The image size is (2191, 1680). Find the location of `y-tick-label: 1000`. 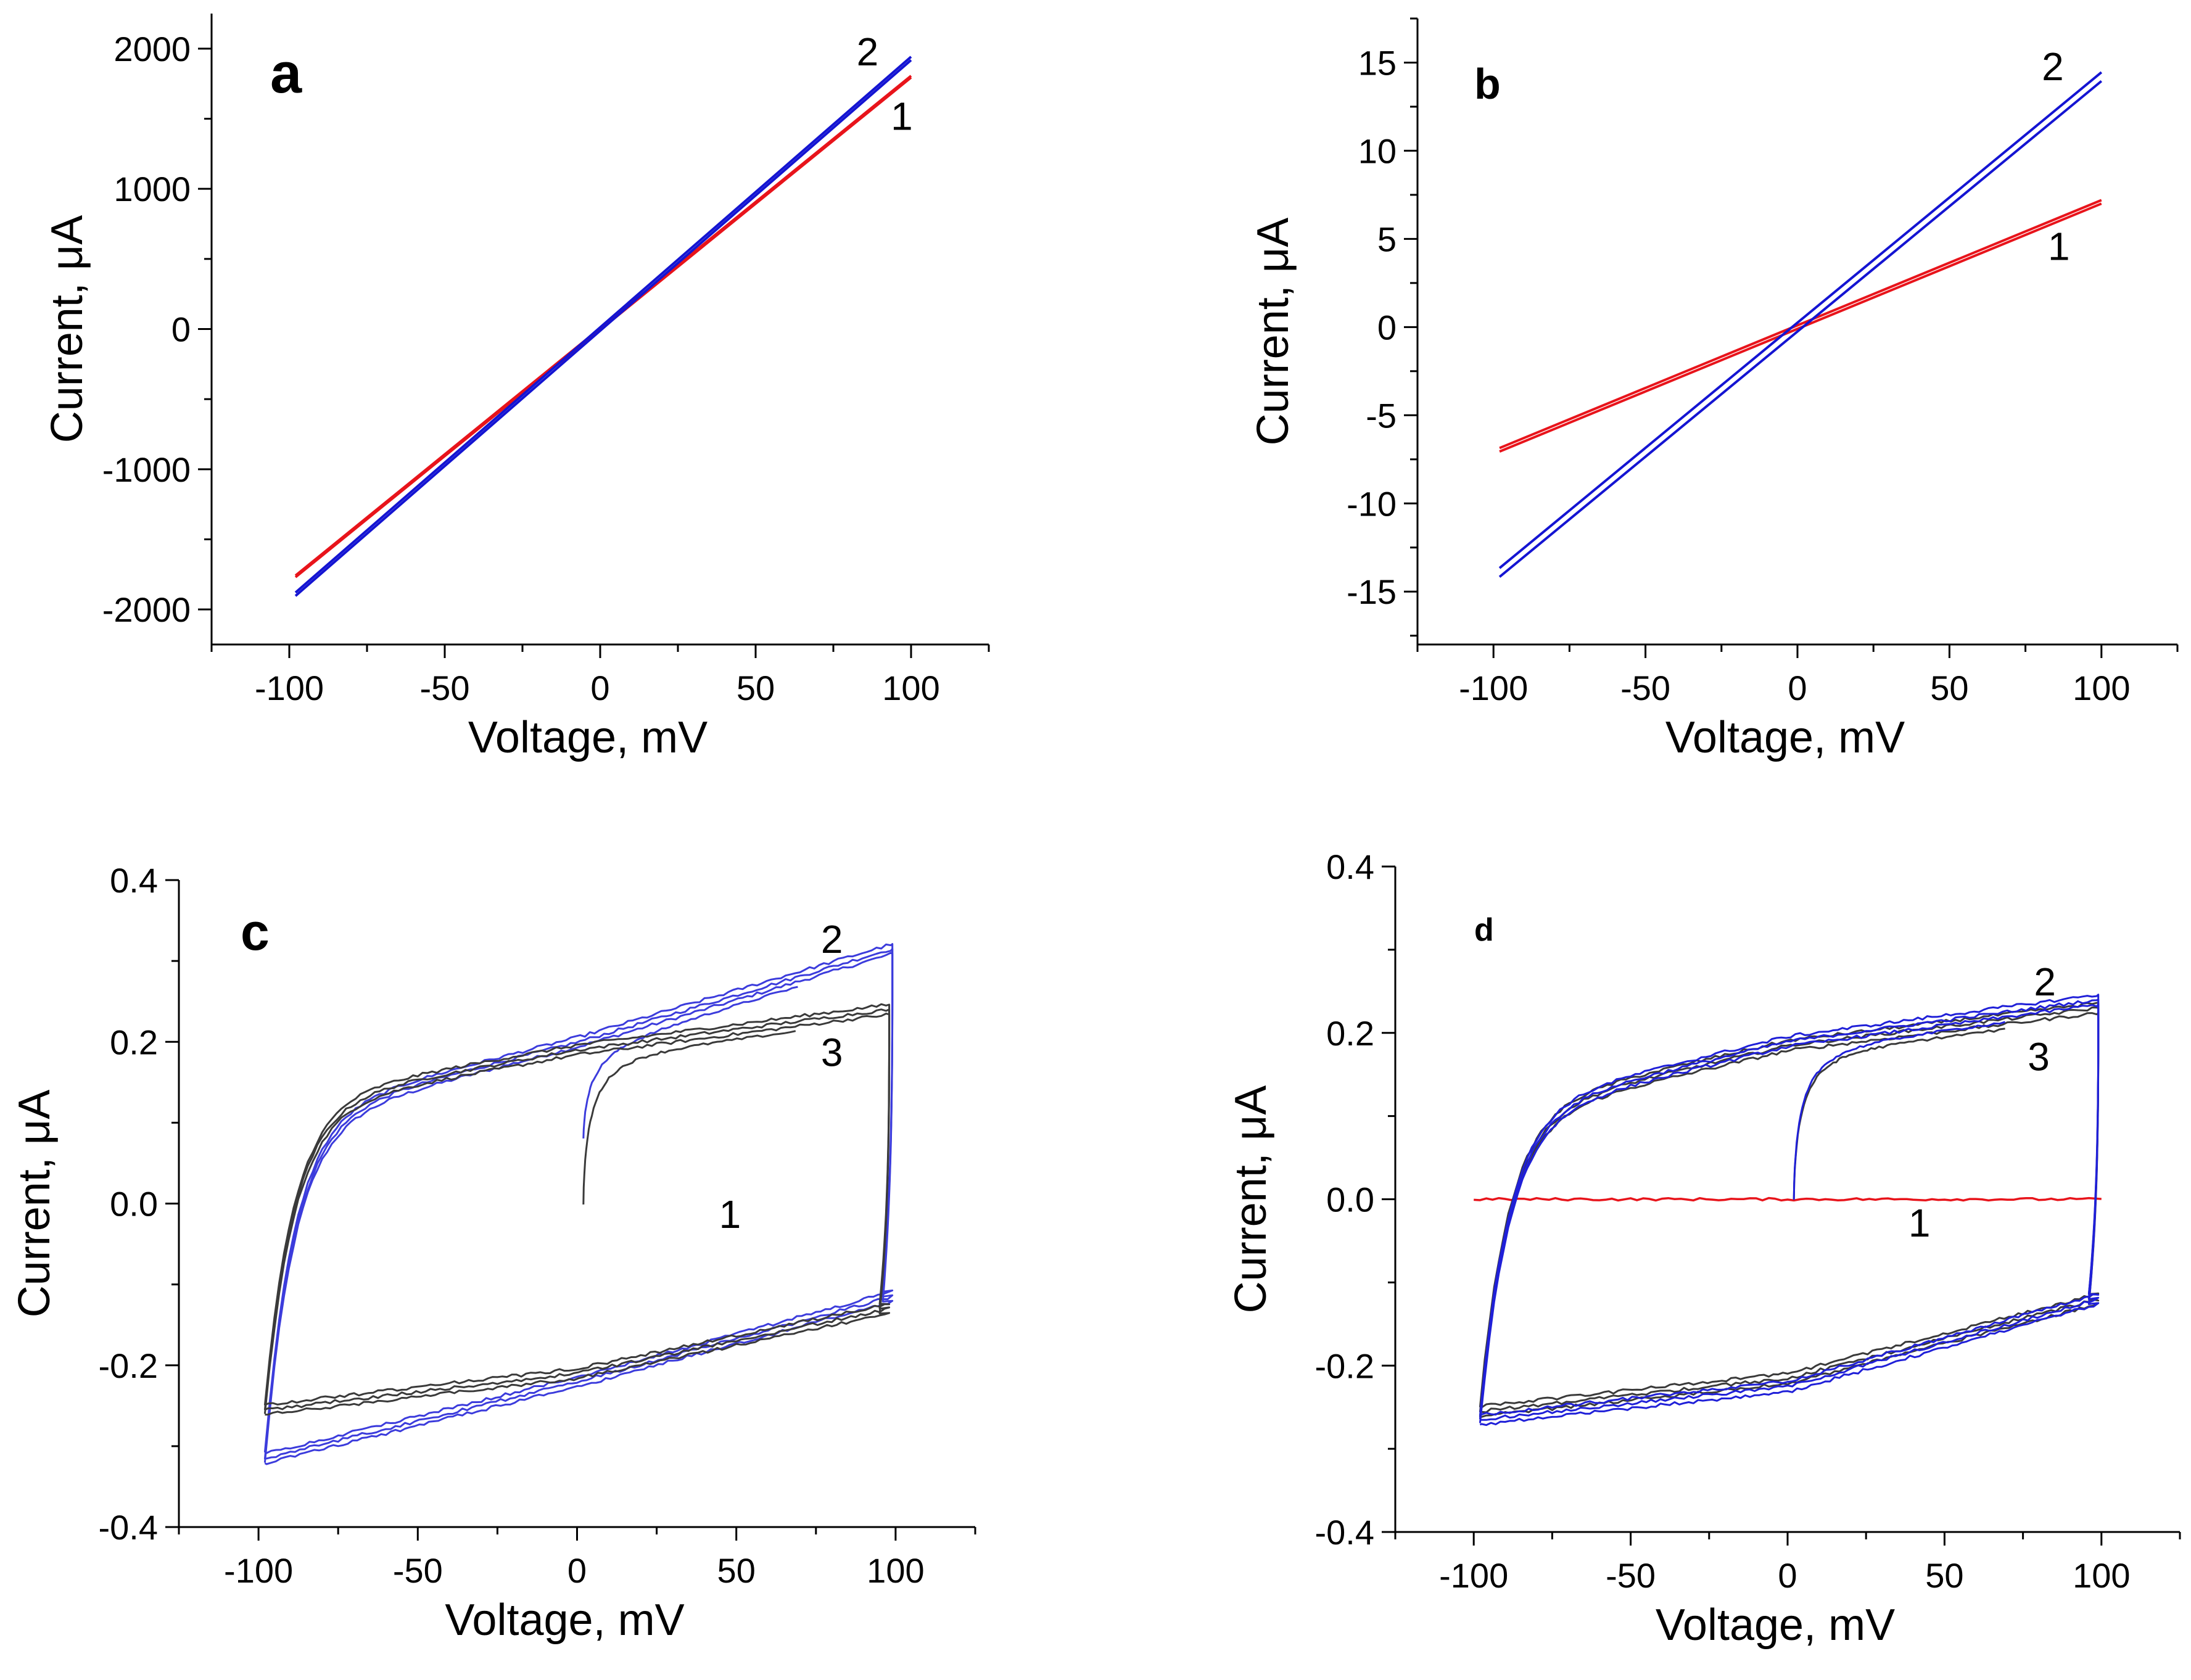

y-tick-label: 1000 is located at coordinates (152, 189).